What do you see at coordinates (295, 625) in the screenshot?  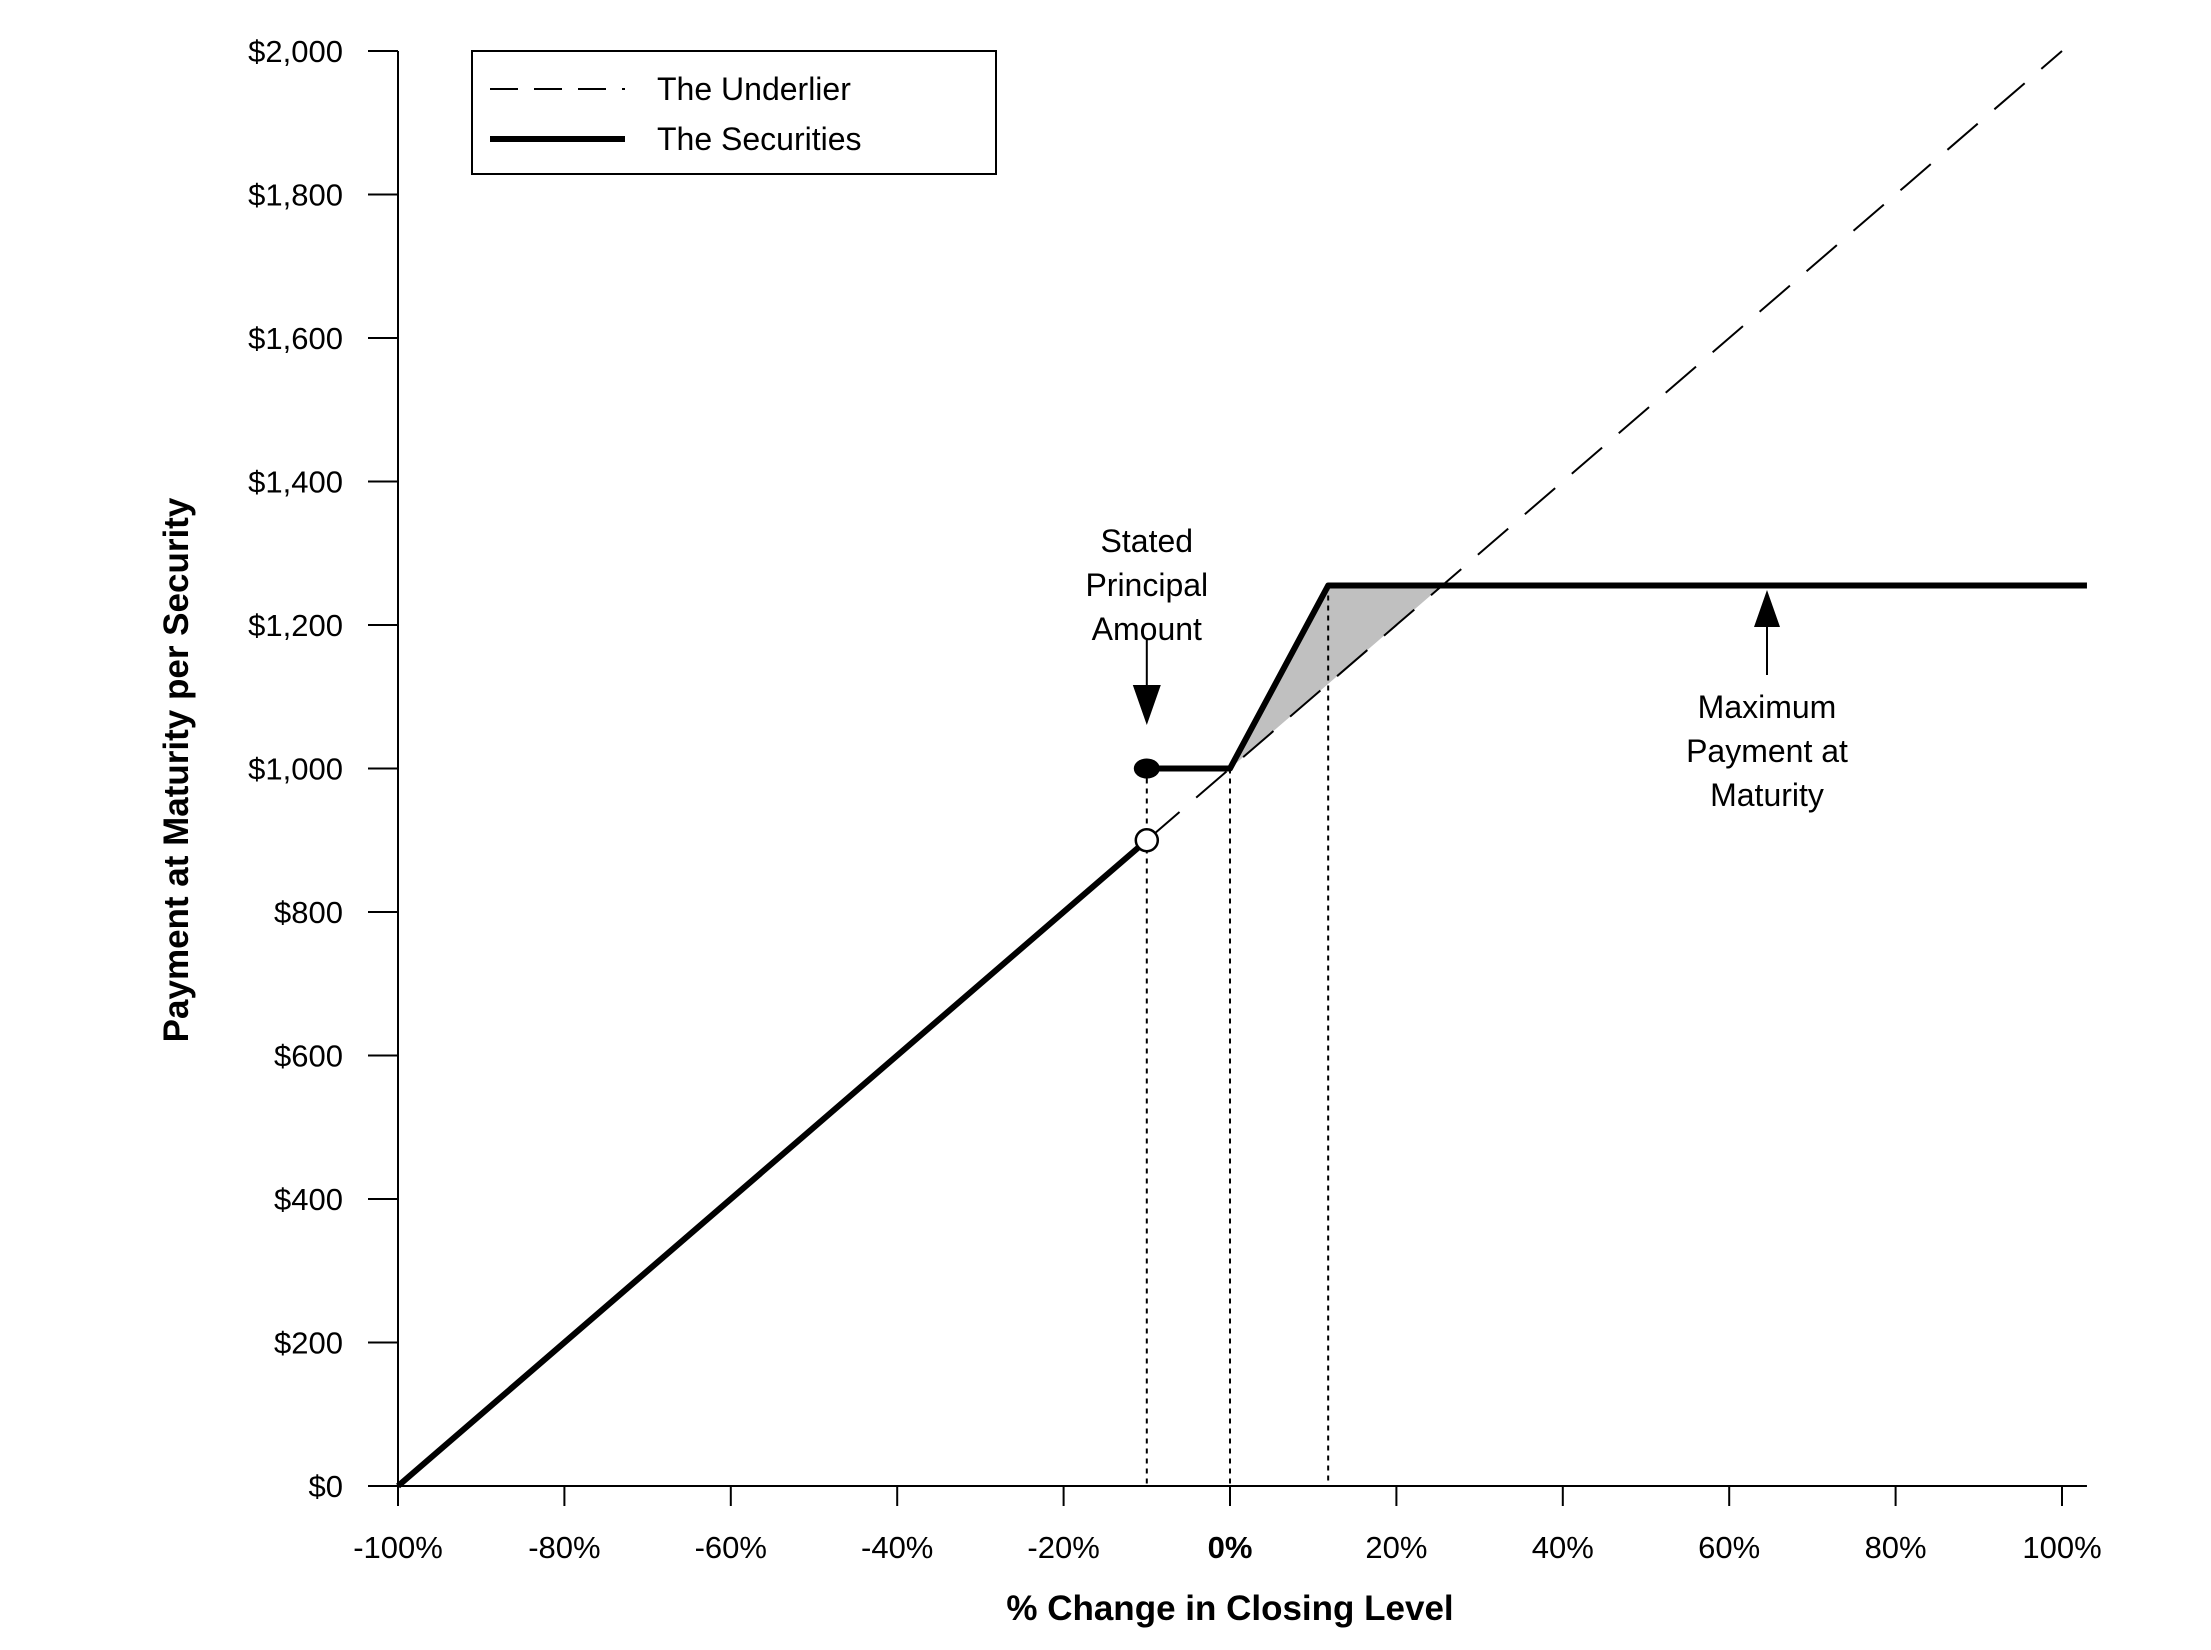 I see `y-tick-label: $1,200` at bounding box center [295, 625].